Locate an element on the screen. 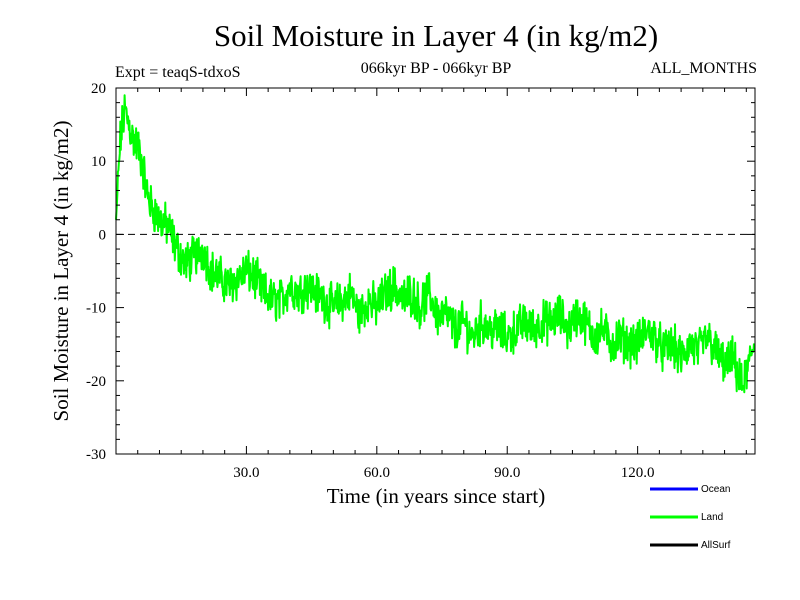  x-tick-label: 60.0 is located at coordinates (377, 473).